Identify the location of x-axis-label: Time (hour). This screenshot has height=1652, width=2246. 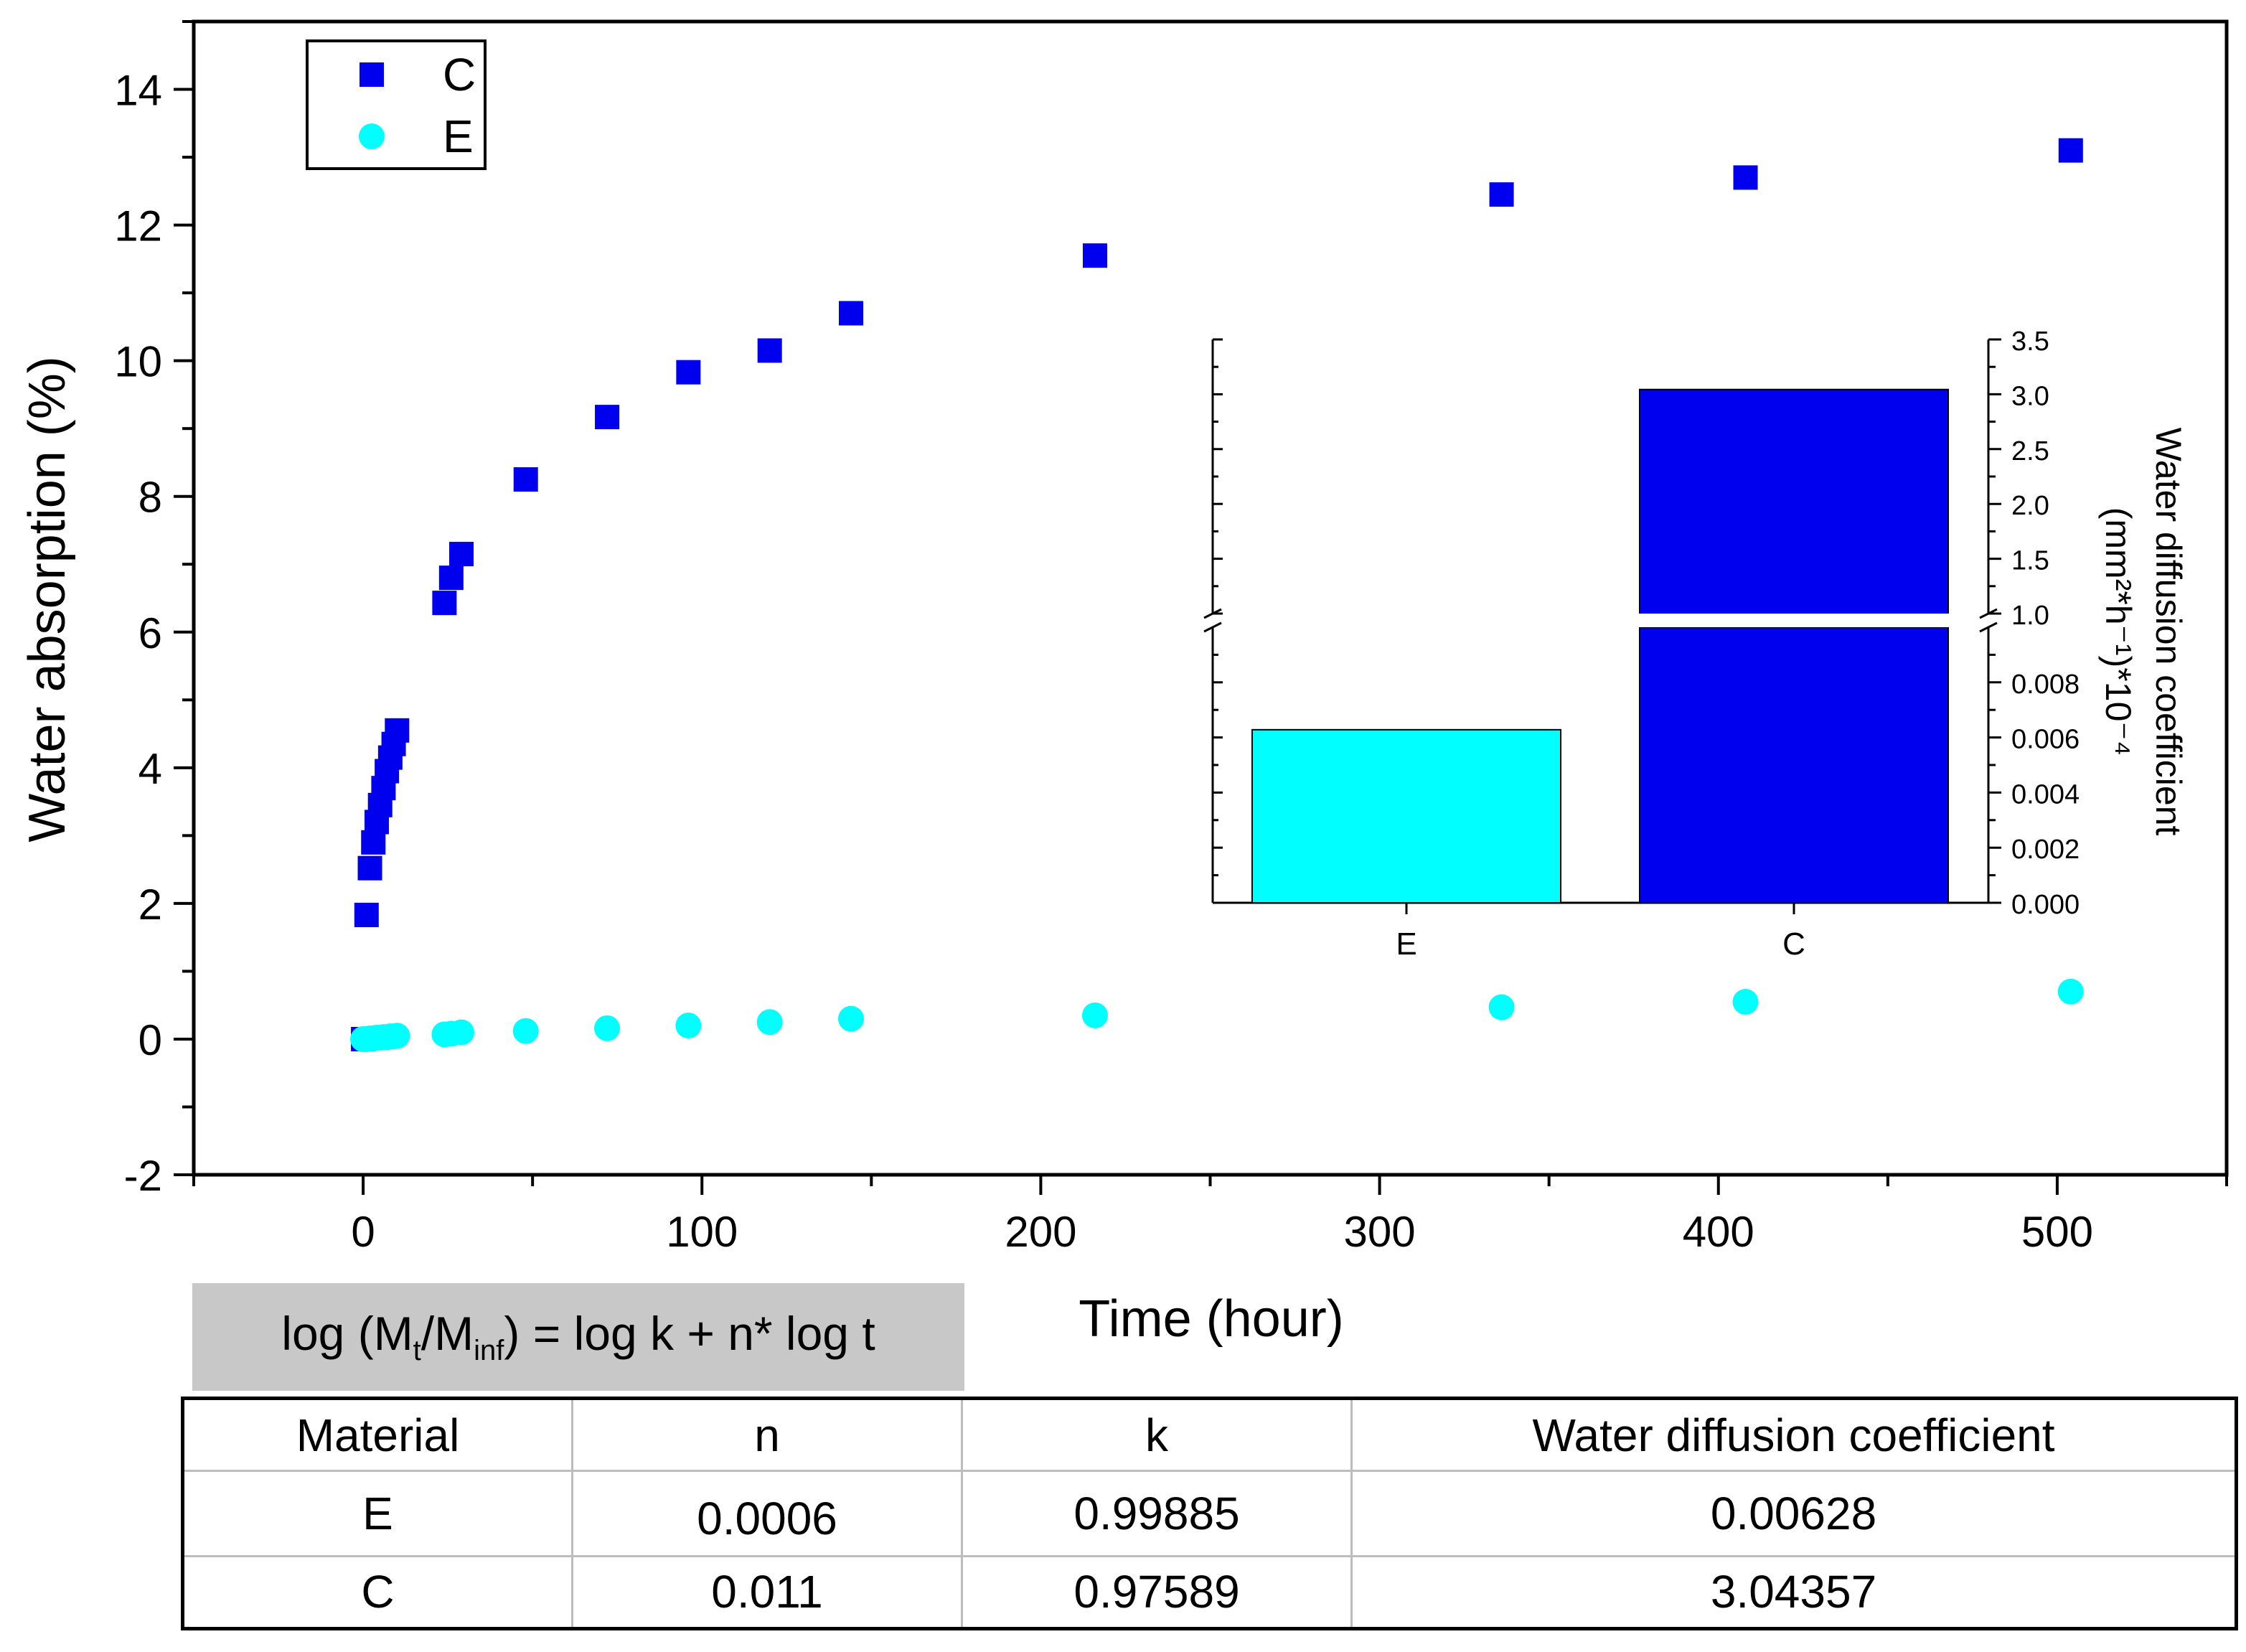
(1211, 1319).